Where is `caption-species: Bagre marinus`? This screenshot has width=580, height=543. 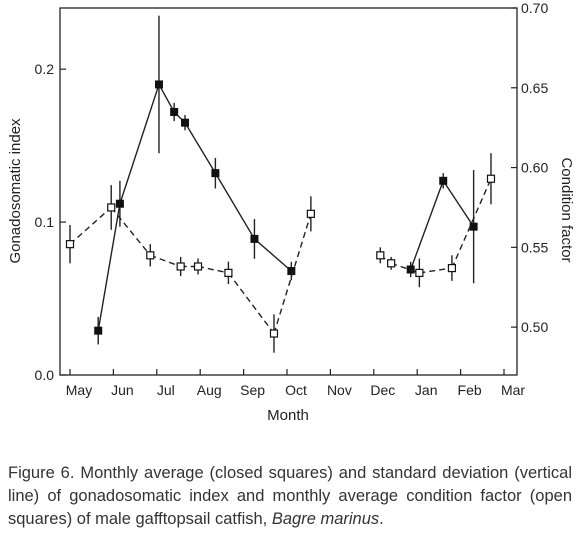
caption-species: Bagre marinus is located at coordinates (325, 519).